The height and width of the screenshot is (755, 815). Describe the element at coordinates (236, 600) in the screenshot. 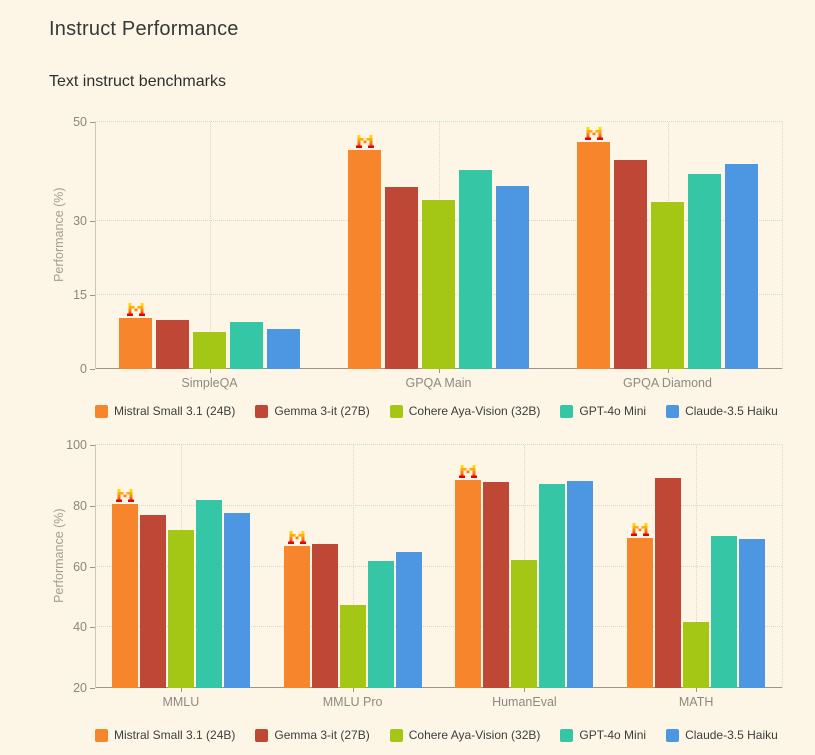

I see `bar-claude-3-5-haiku-mmlu` at that location.